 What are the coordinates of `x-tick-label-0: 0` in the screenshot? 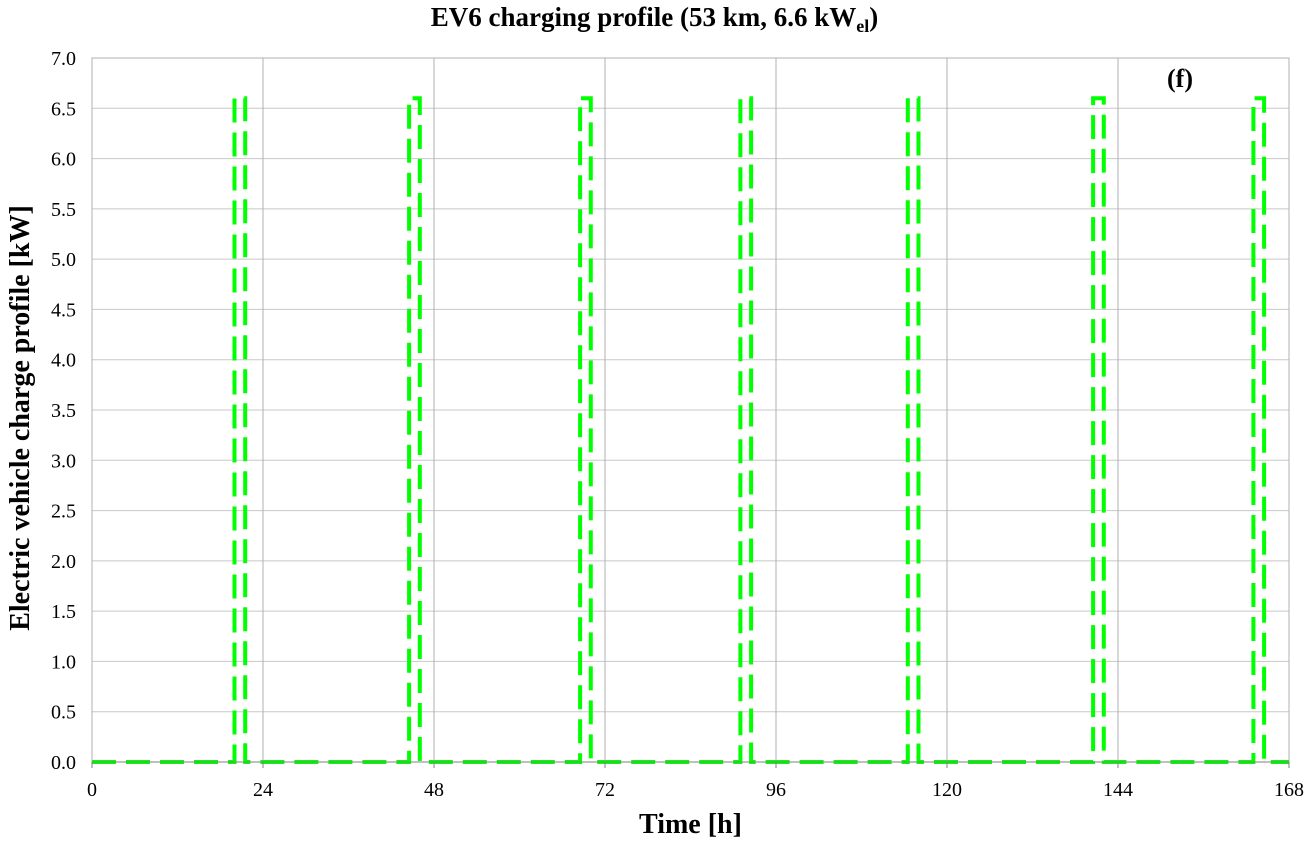 It's located at (92, 790).